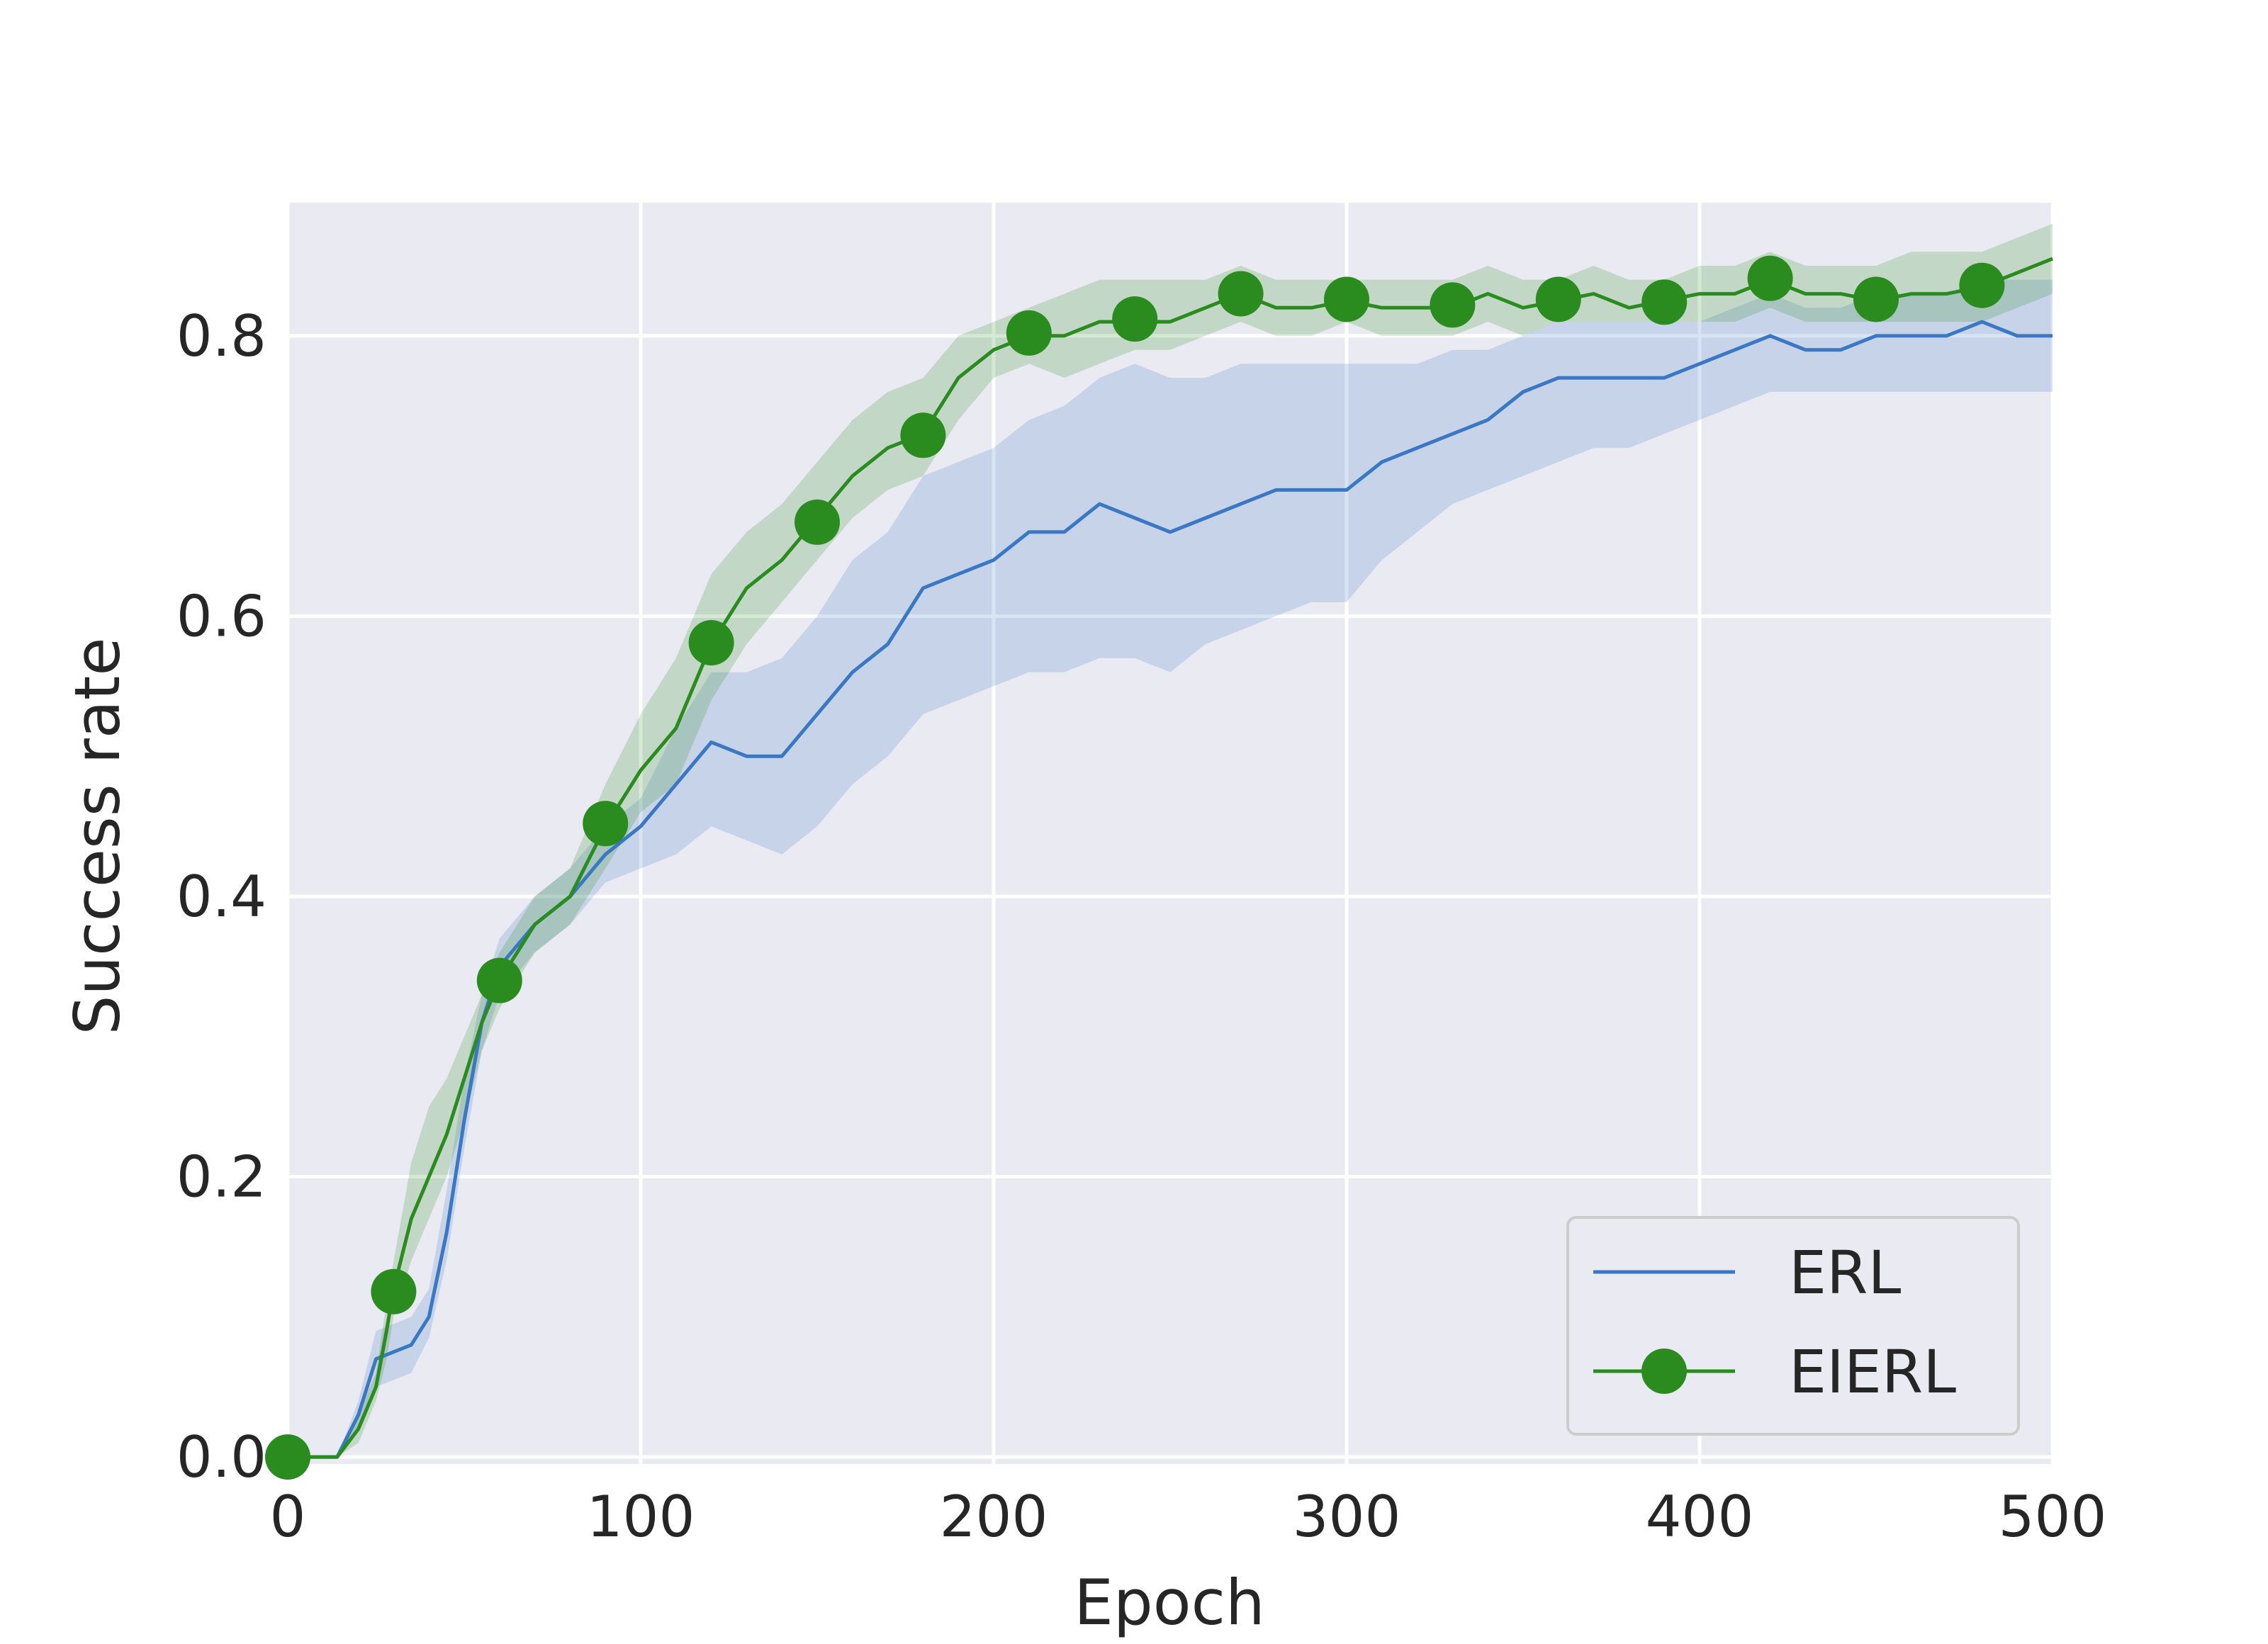  I want to click on legend-eierl-marker, so click(1664, 1372).